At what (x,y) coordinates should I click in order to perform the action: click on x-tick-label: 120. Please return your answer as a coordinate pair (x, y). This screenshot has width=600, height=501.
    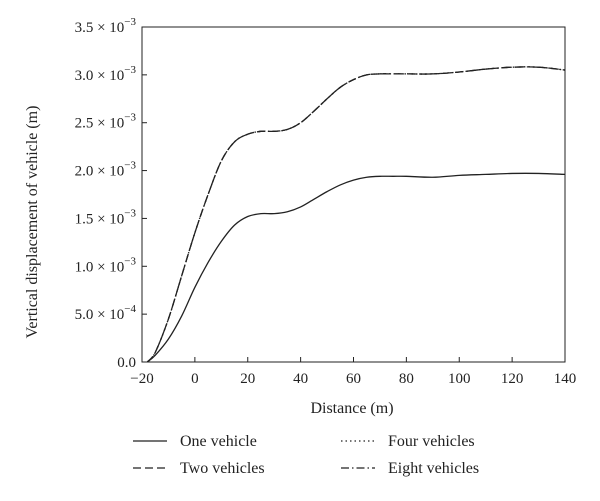
    Looking at the image, I should click on (512, 379).